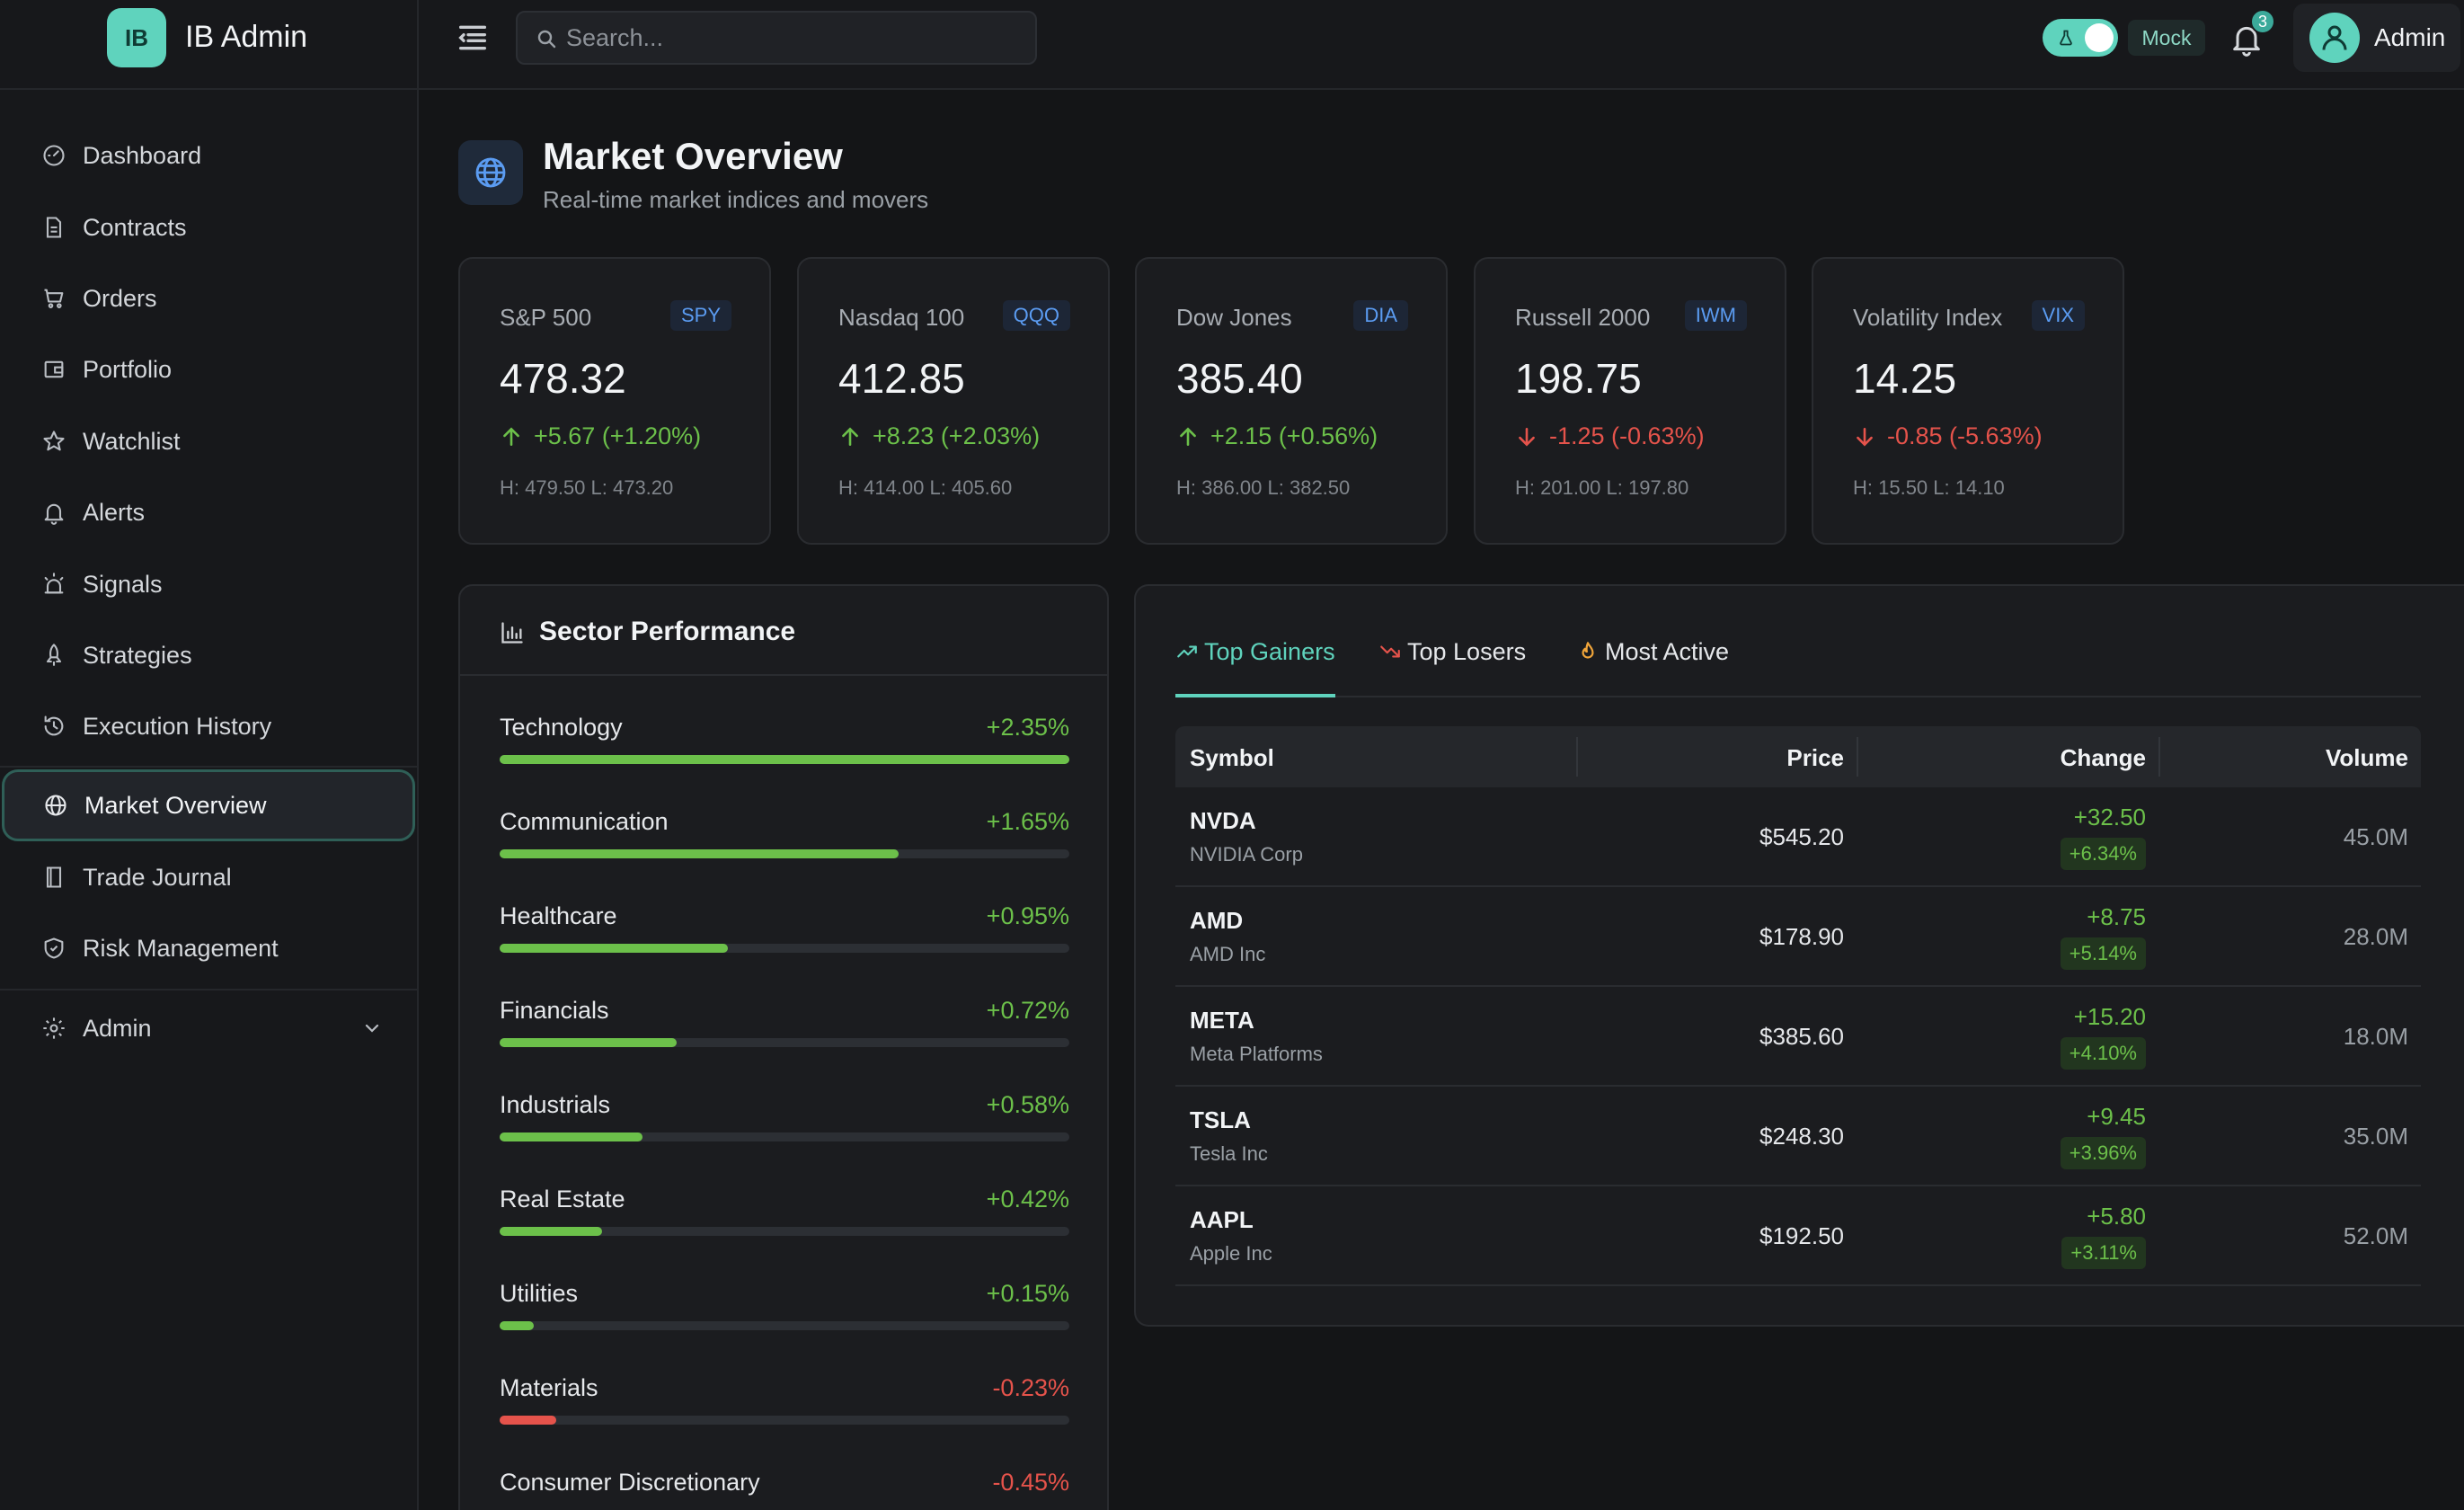 This screenshot has width=2464, height=1510. I want to click on sidebar-item-strategies: Strategies, so click(209, 655).